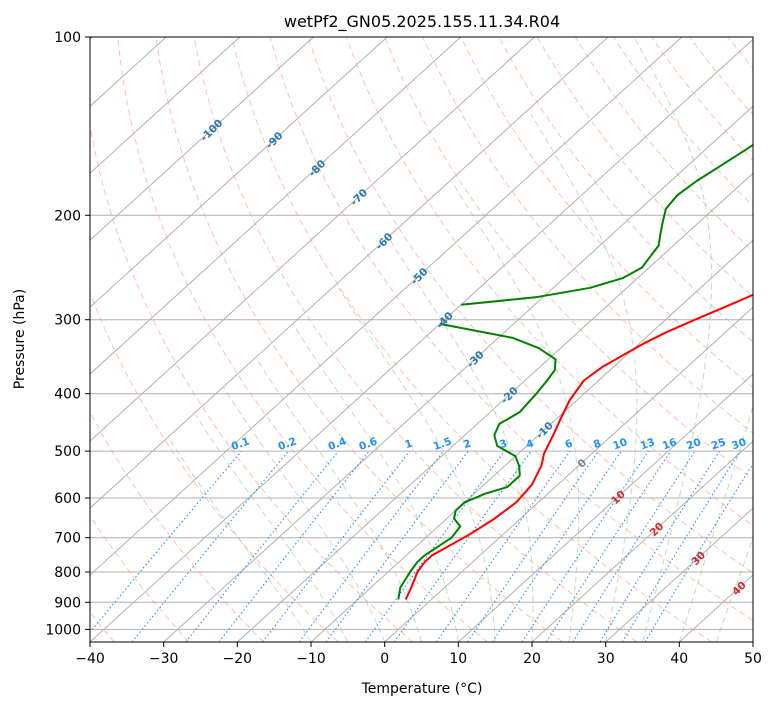 The image size is (775, 712). Describe the element at coordinates (384, 659) in the screenshot. I see `x-tick-label: 0` at that location.